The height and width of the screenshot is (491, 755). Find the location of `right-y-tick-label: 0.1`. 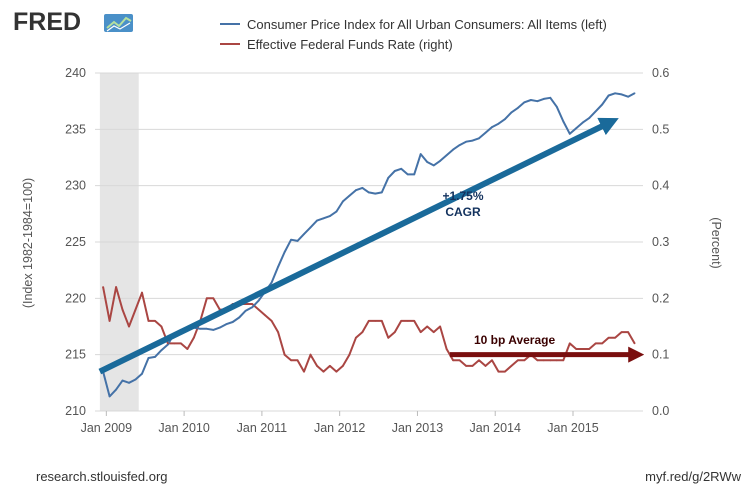

right-y-tick-label: 0.1 is located at coordinates (660, 355).